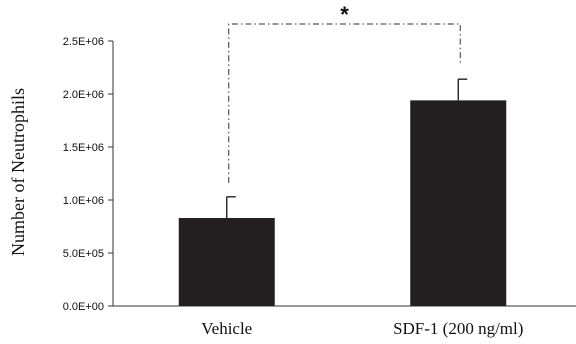 The image size is (576, 344). I want to click on x-tick-label: SDF-1 (200 ng/ml), so click(458, 328).